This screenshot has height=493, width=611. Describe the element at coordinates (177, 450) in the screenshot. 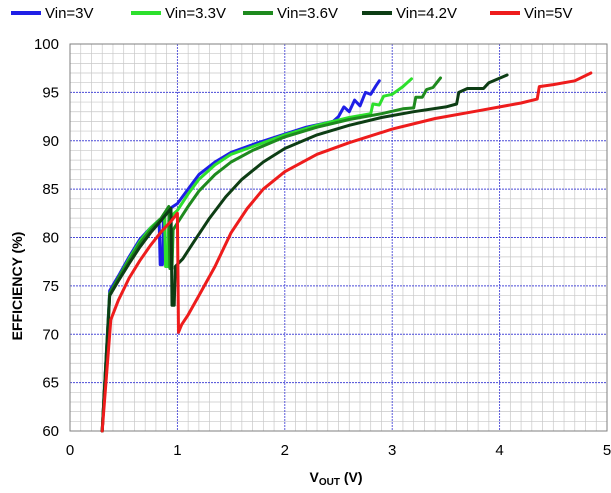

I see `x-tick-label: 1` at that location.